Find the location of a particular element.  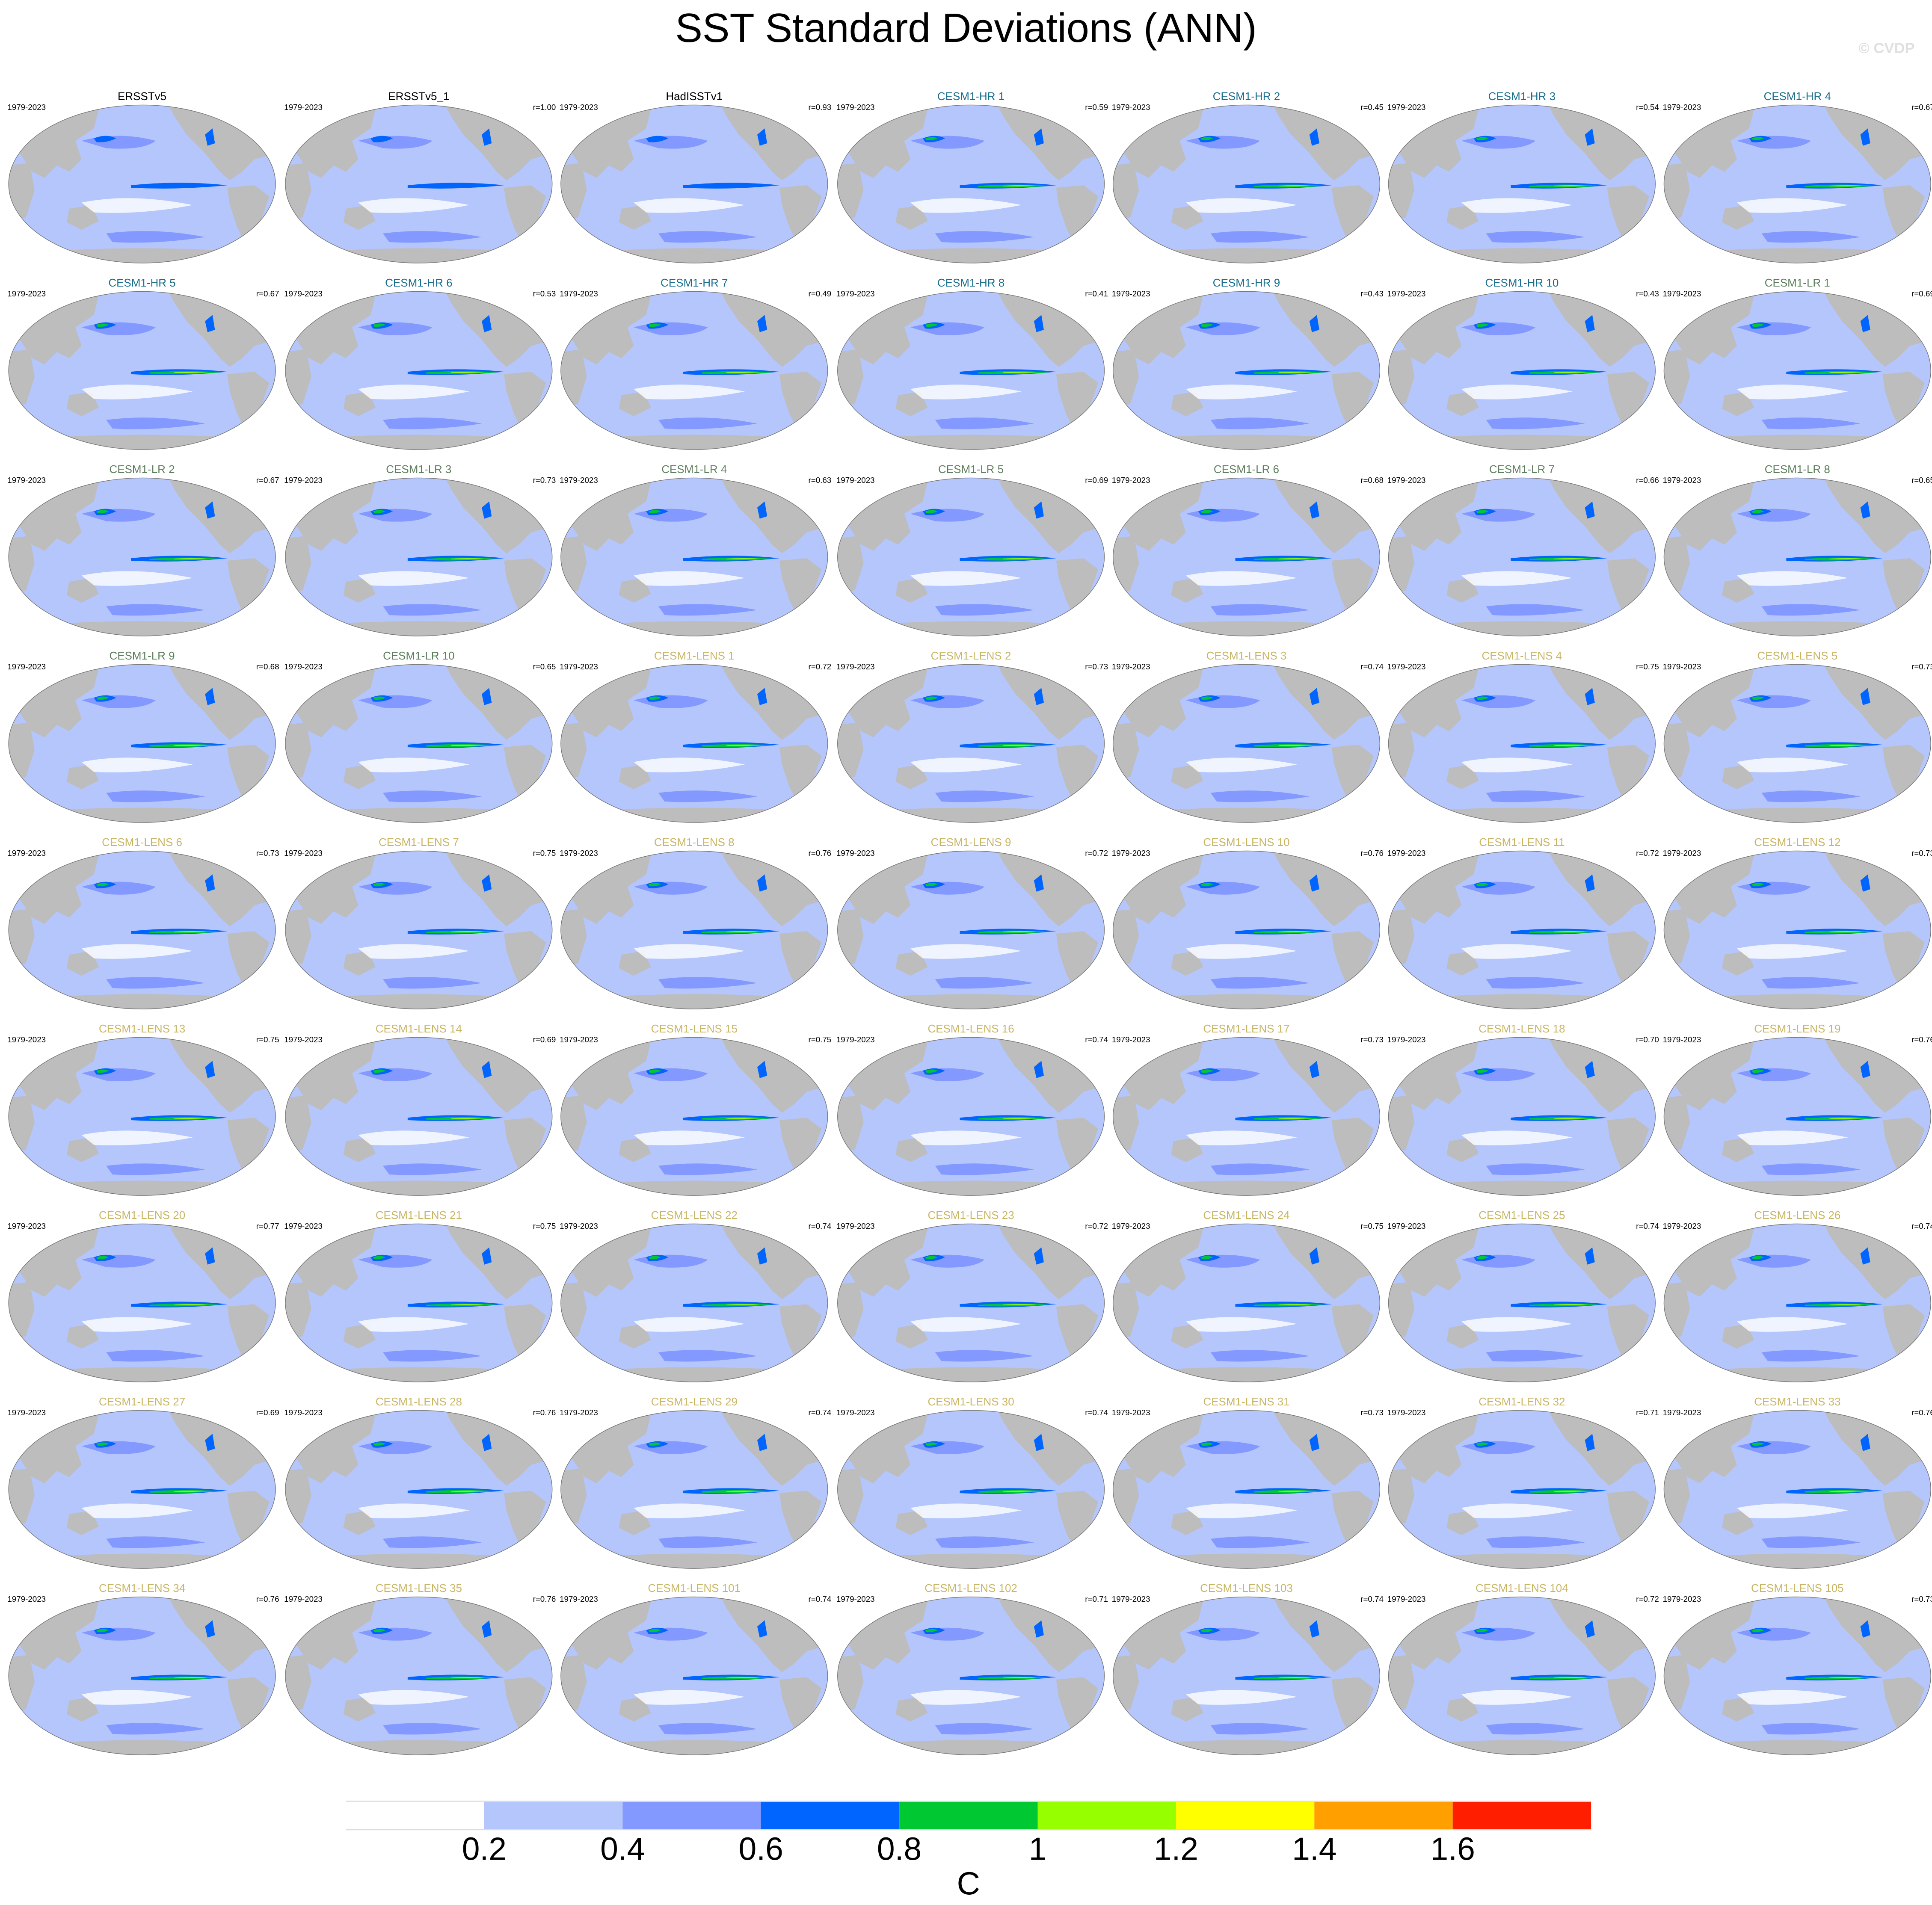

panel-title: CESM1-HR 3 is located at coordinates (1522, 96).